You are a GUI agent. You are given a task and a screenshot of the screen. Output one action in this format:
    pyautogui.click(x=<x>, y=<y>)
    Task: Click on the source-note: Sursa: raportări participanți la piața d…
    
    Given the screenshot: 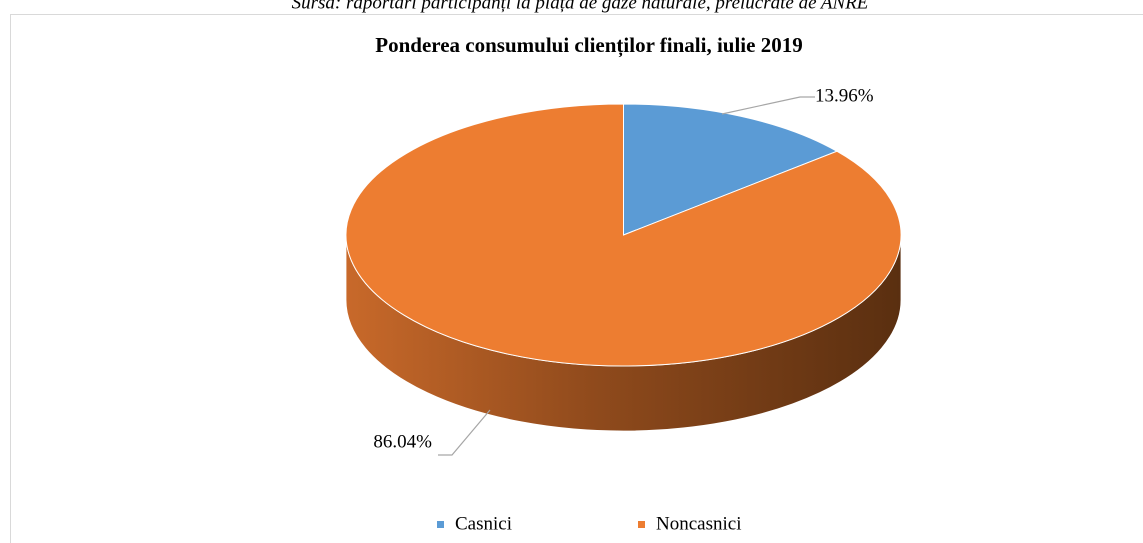 What is the action you would take?
    pyautogui.click(x=580, y=6)
    